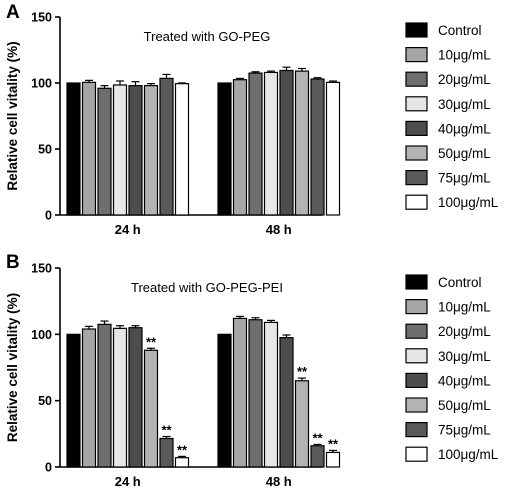  I want to click on panel-a-bar-48-h-control, so click(224, 149).